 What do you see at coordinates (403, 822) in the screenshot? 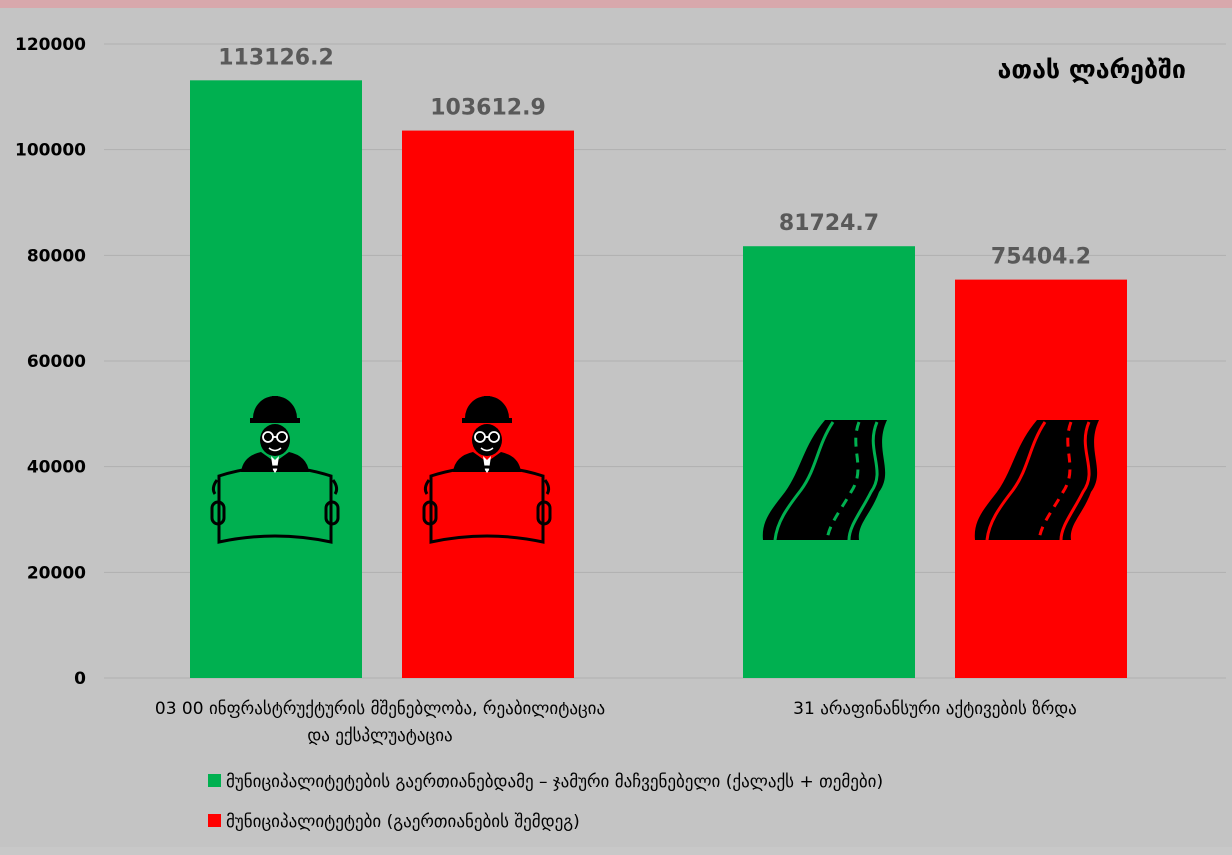
I see `legend-entry: მუნიციპალიტეტები (გაერთიანების შემდეგ)` at bounding box center [403, 822].